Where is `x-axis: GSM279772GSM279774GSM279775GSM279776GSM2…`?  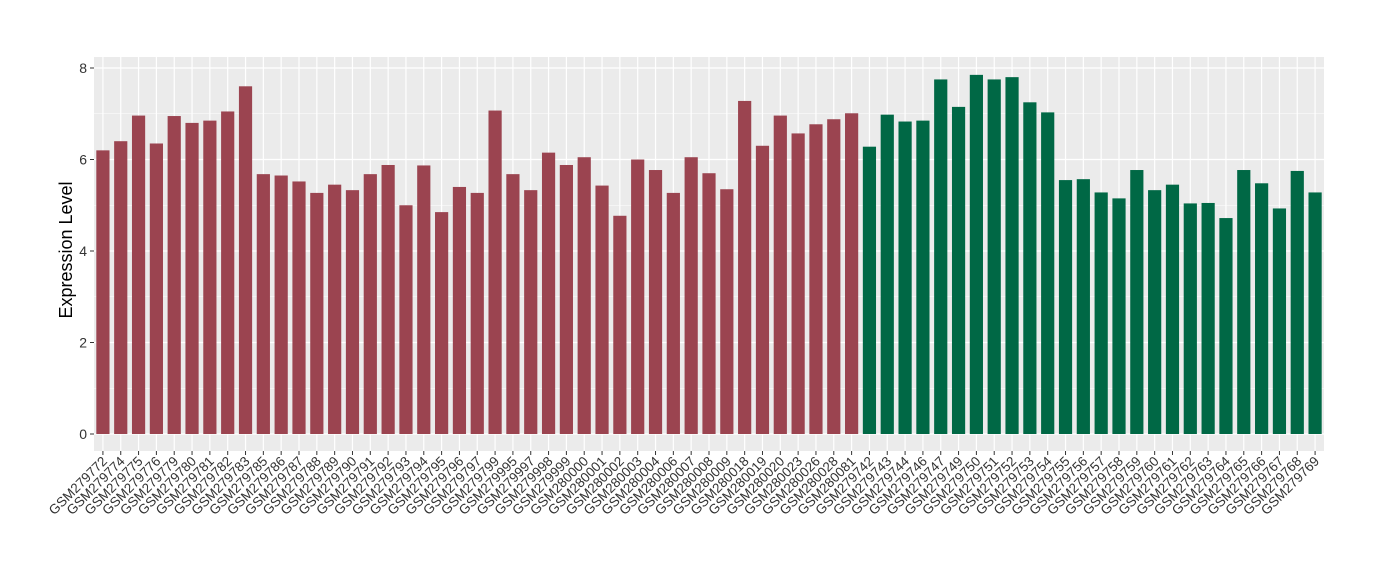 x-axis: GSM279772GSM279774GSM279775GSM279776GSM2… is located at coordinates (684, 484).